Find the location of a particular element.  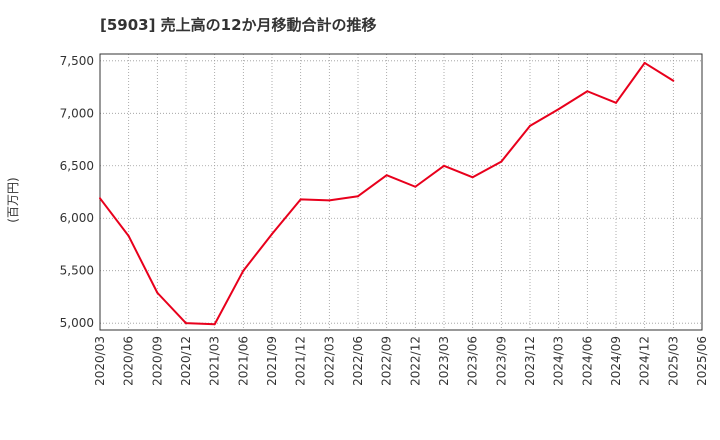

y-tick-label: 6,000 is located at coordinates (77, 218).